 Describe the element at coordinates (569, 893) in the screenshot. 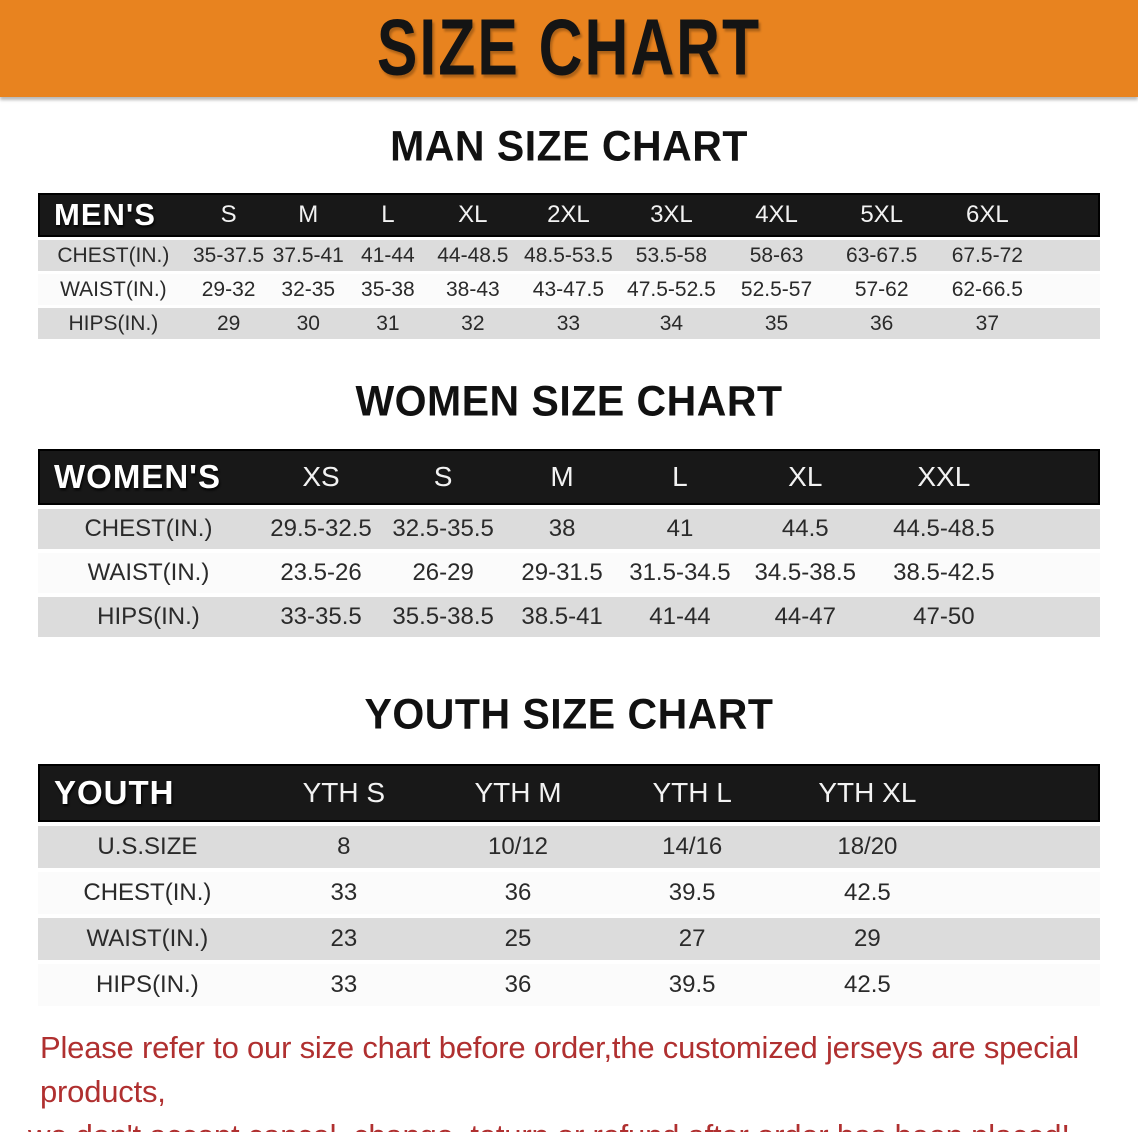

I see `table-row: CHEST(IN.) 33 36 39.5 42.5` at that location.